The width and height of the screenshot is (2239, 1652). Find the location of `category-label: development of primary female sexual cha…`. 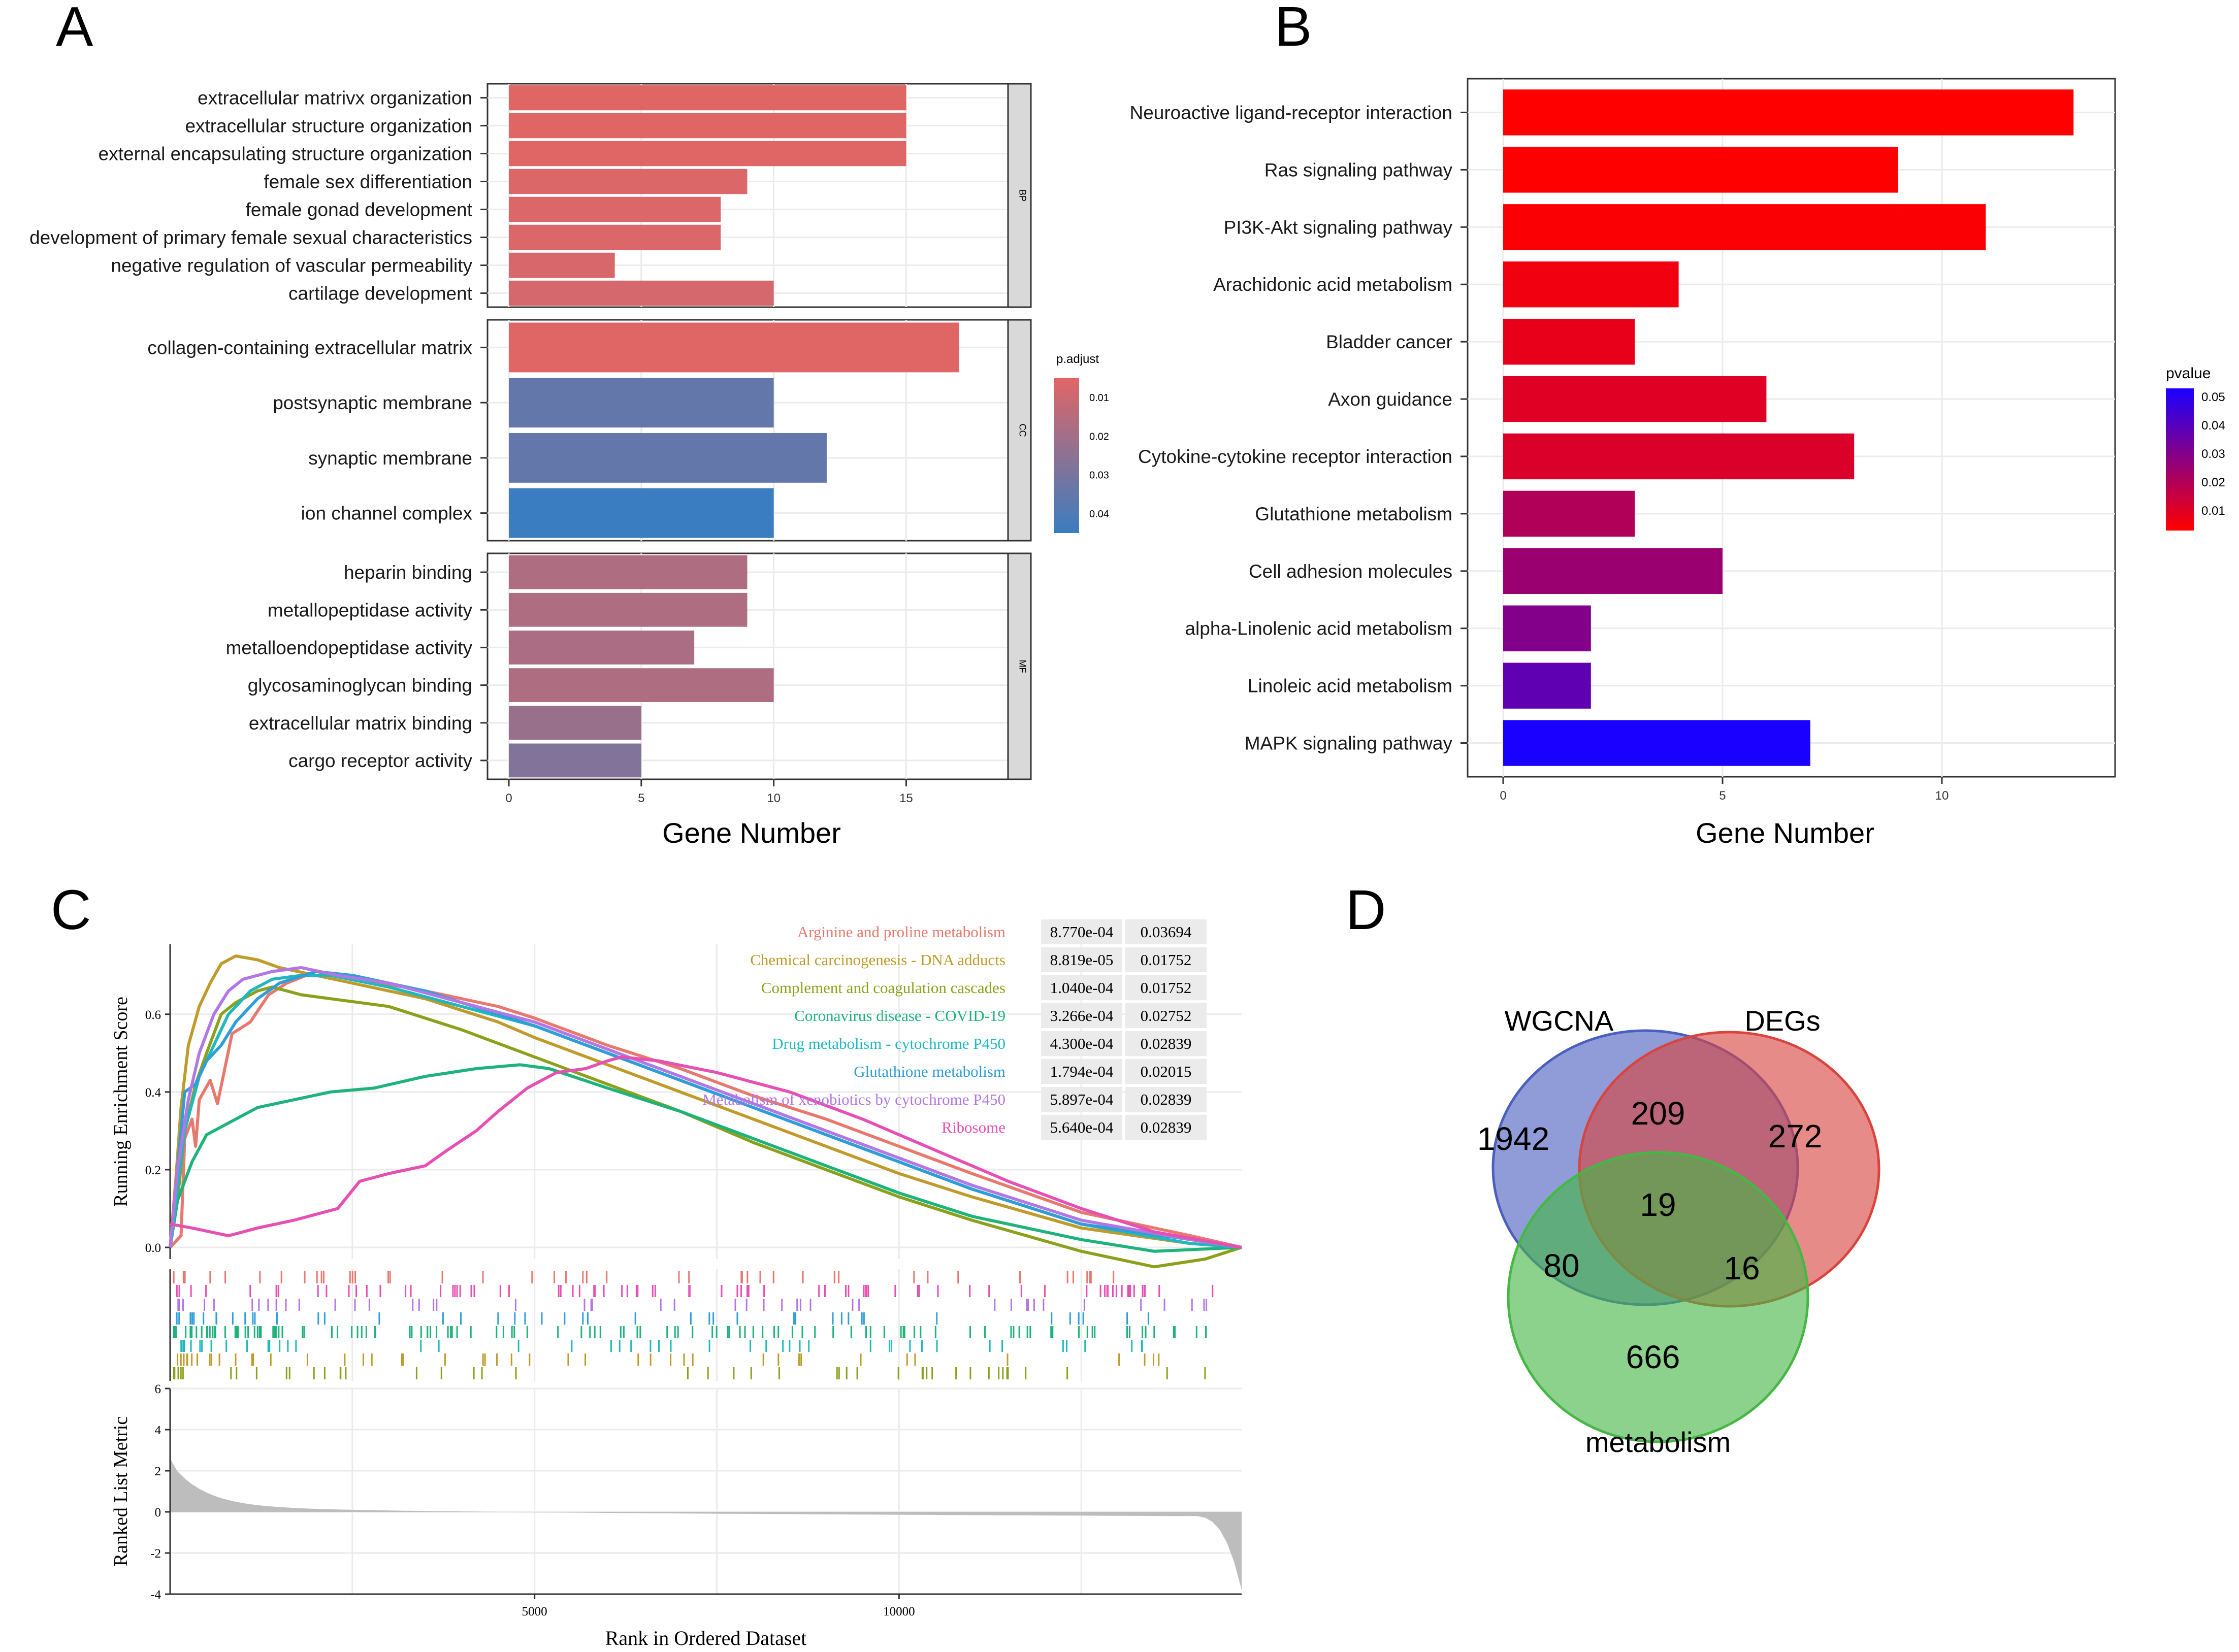

category-label: development of primary female sexual cha… is located at coordinates (250, 237).